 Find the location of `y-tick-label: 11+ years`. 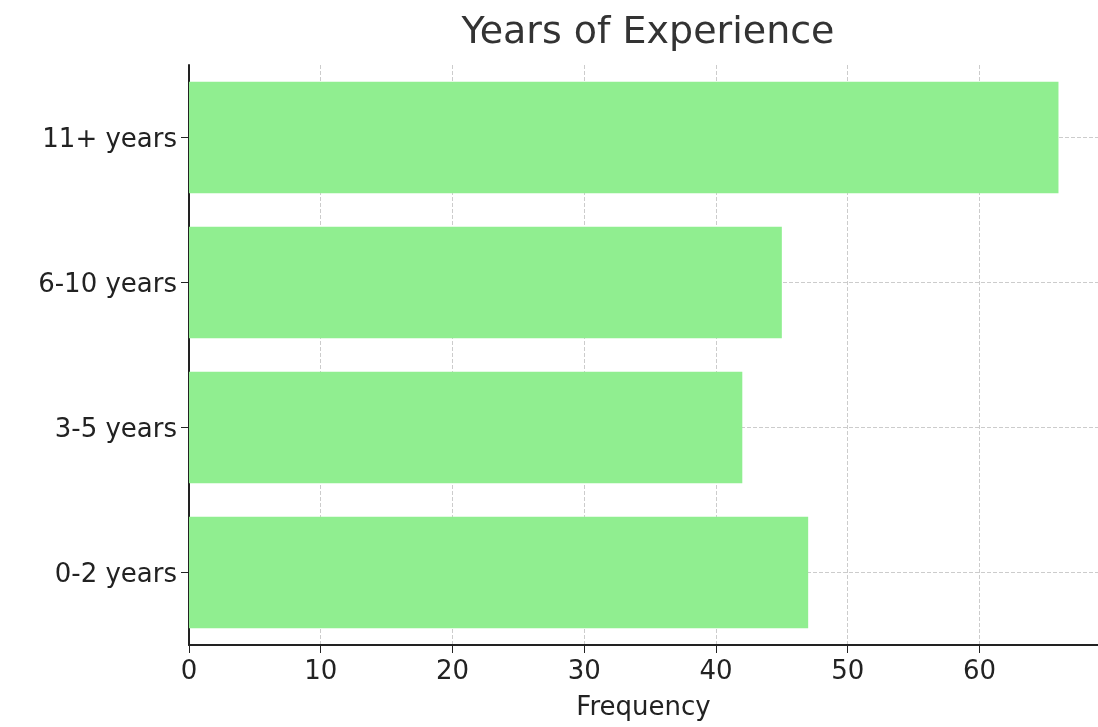

y-tick-label: 11+ years is located at coordinates (109, 137).